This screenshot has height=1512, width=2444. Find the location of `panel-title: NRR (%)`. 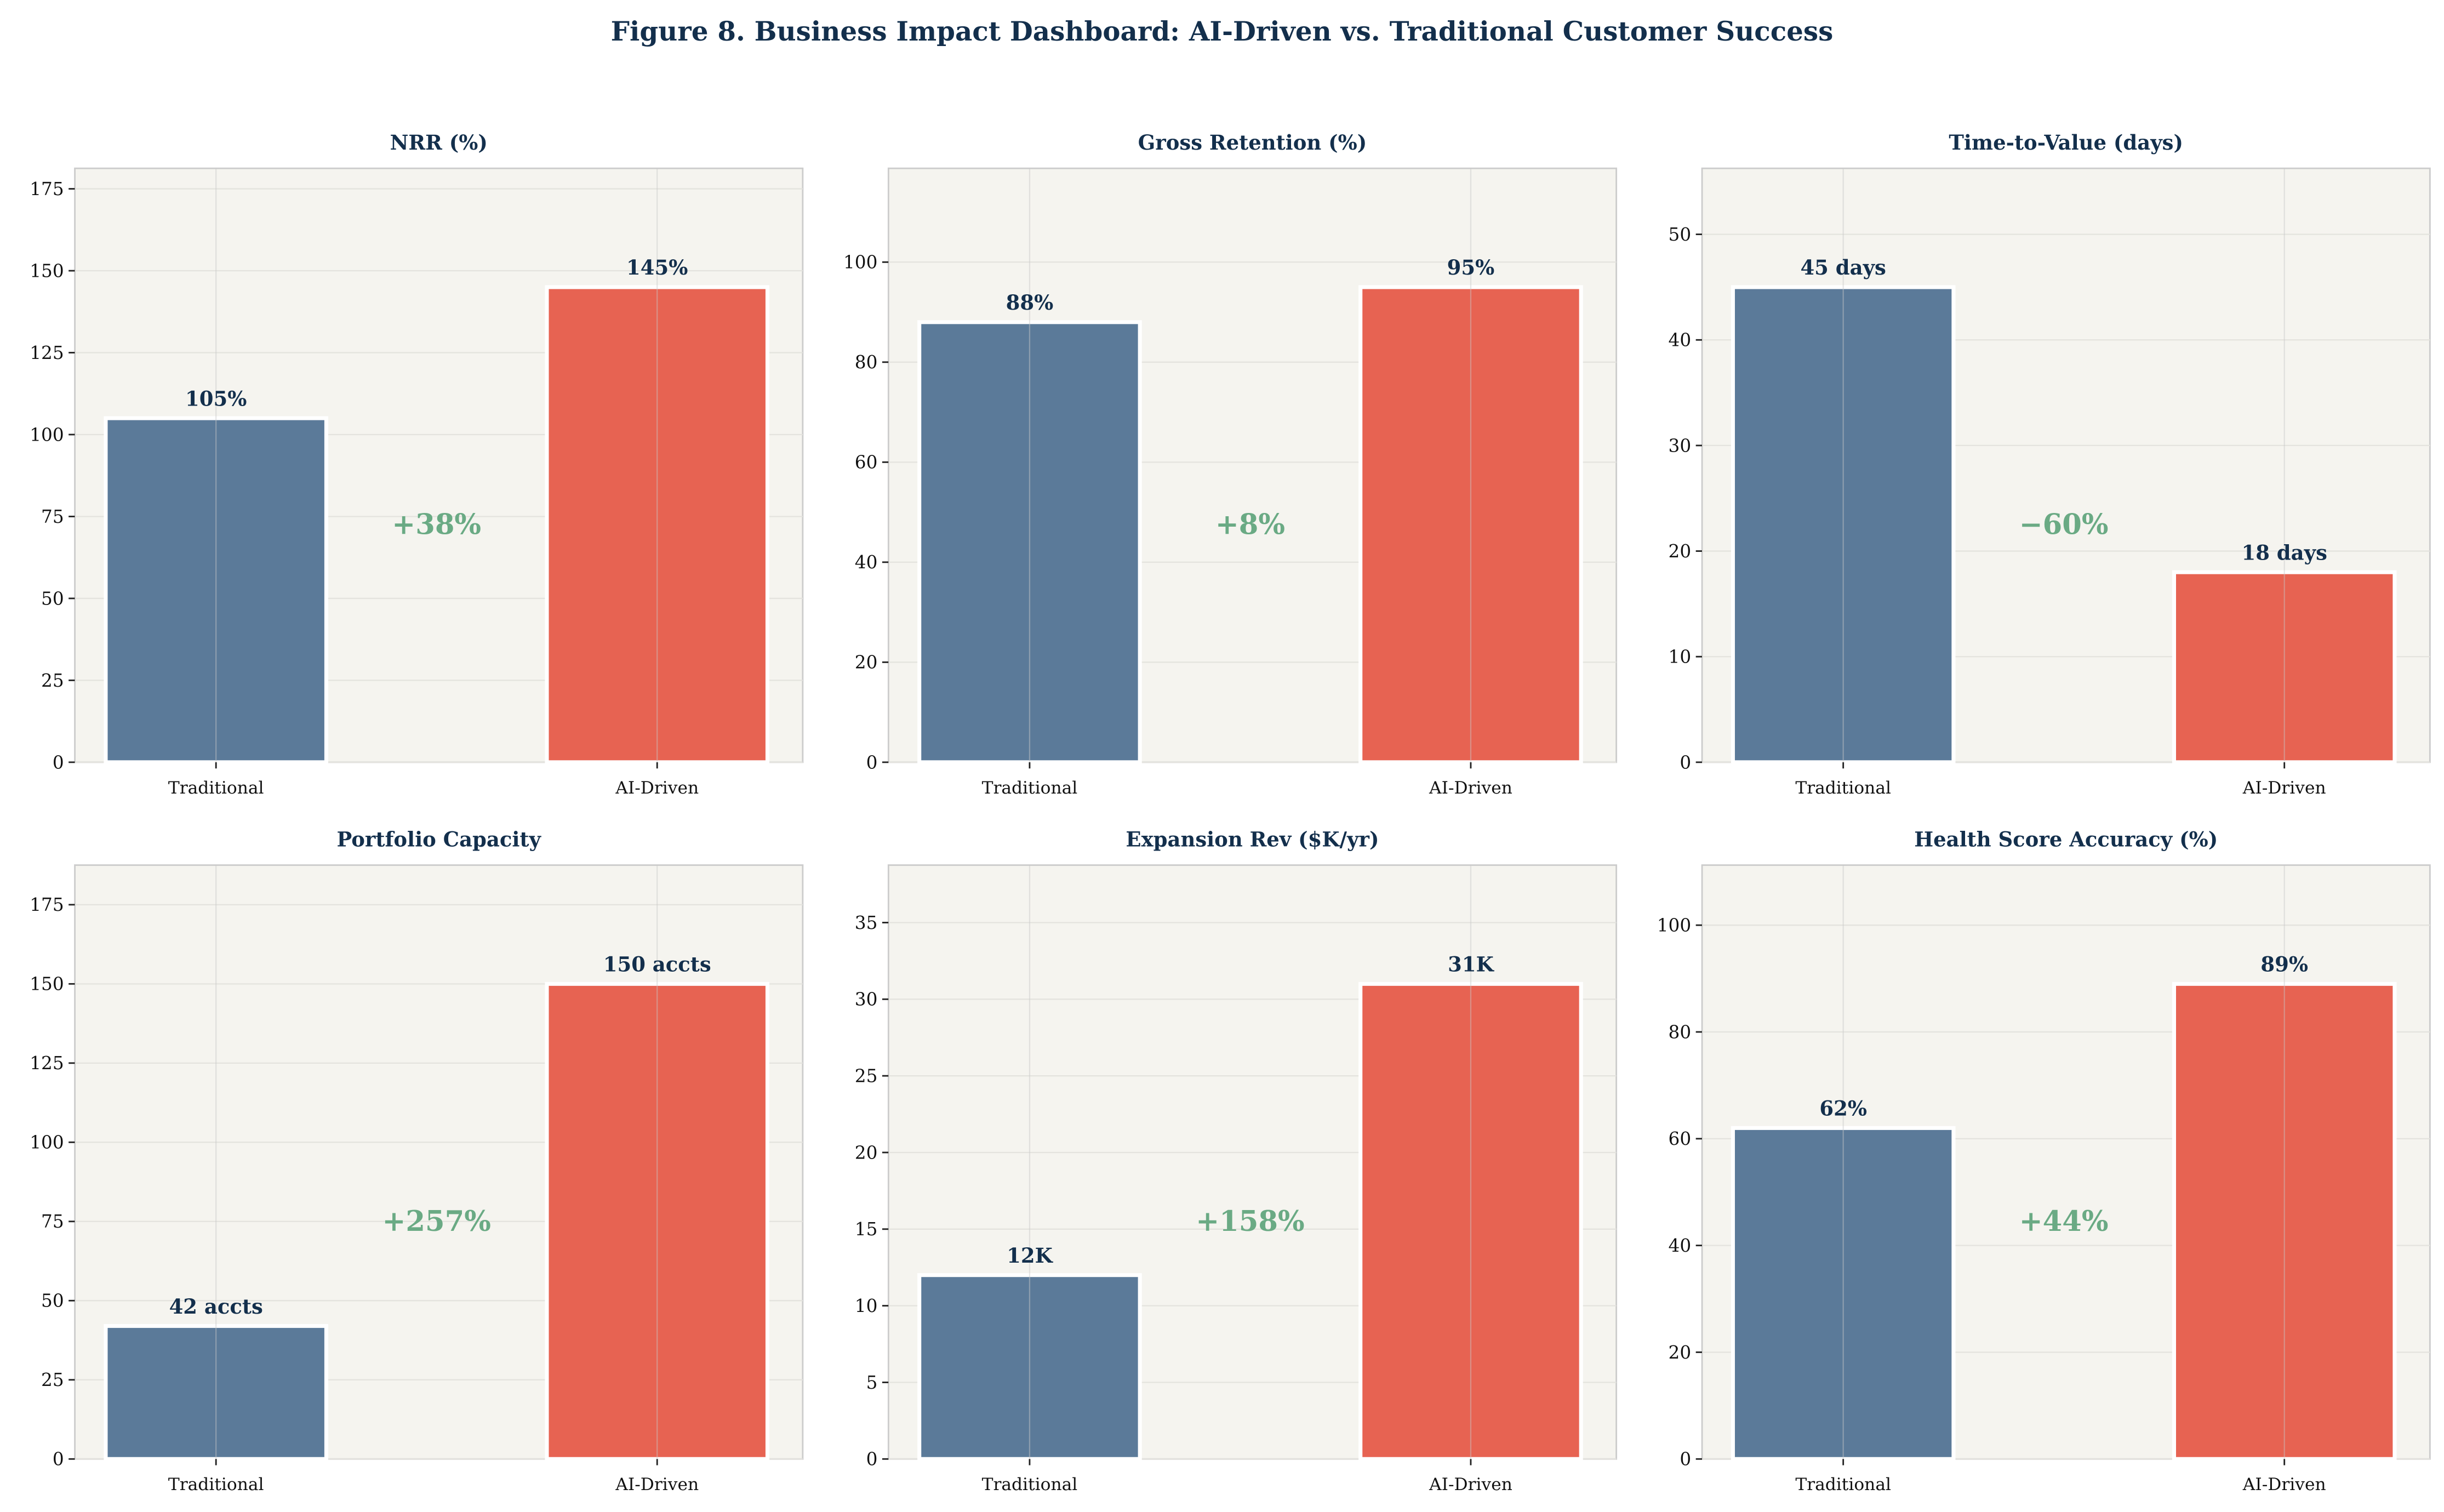

panel-title: NRR (%) is located at coordinates (439, 142).